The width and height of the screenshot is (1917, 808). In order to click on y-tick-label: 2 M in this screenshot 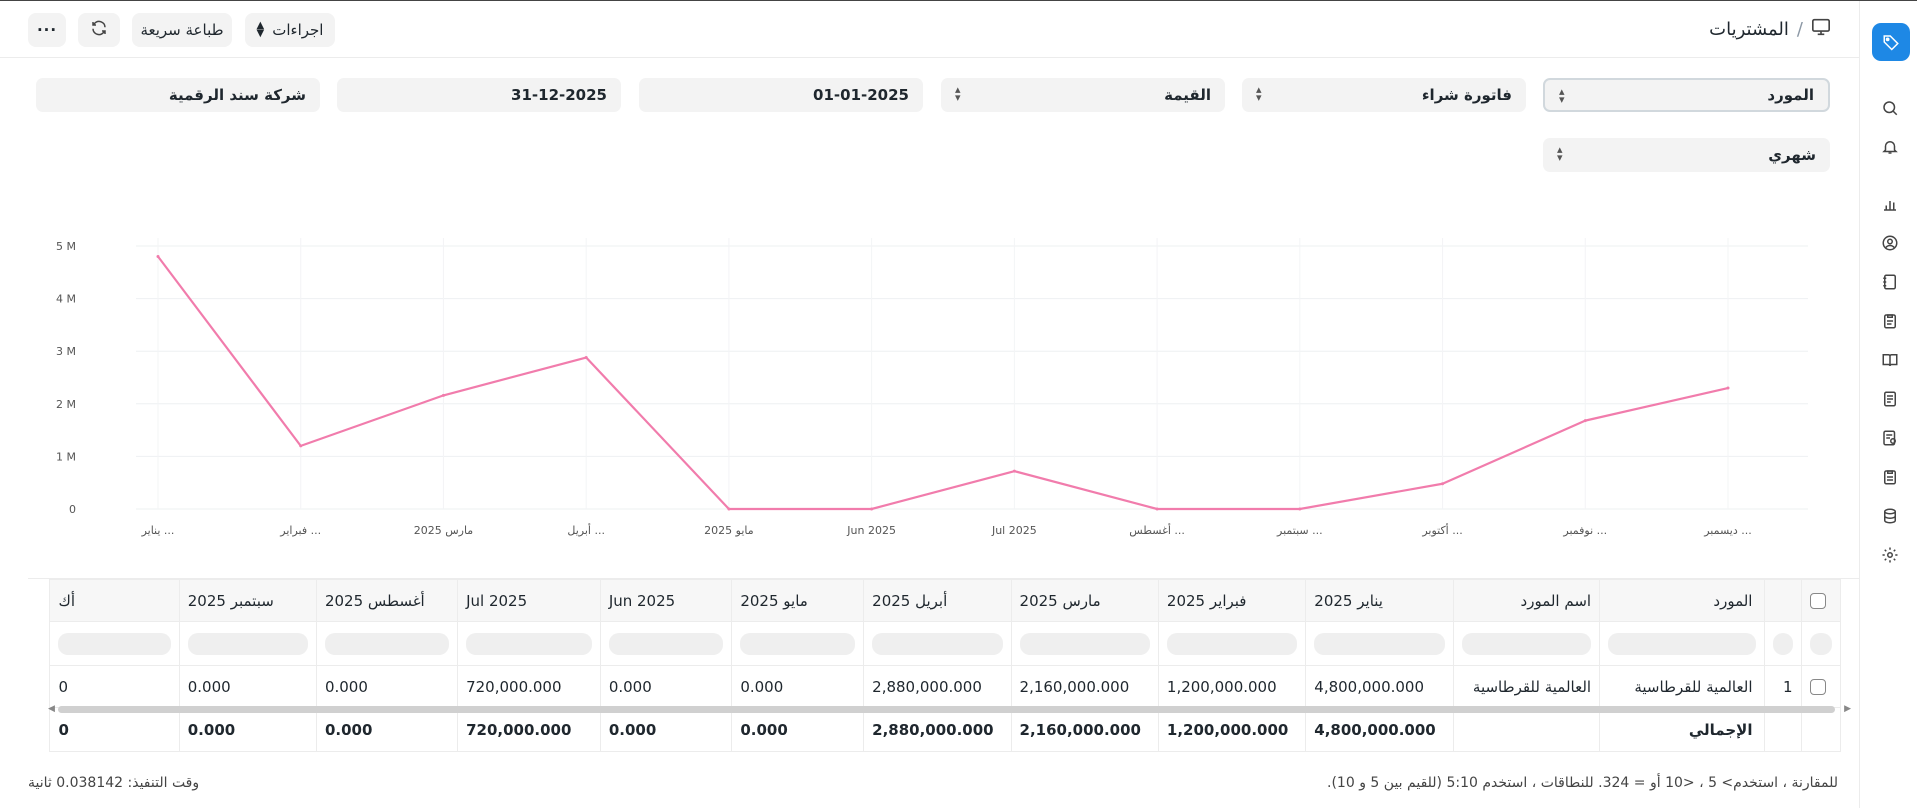, I will do `click(66, 404)`.